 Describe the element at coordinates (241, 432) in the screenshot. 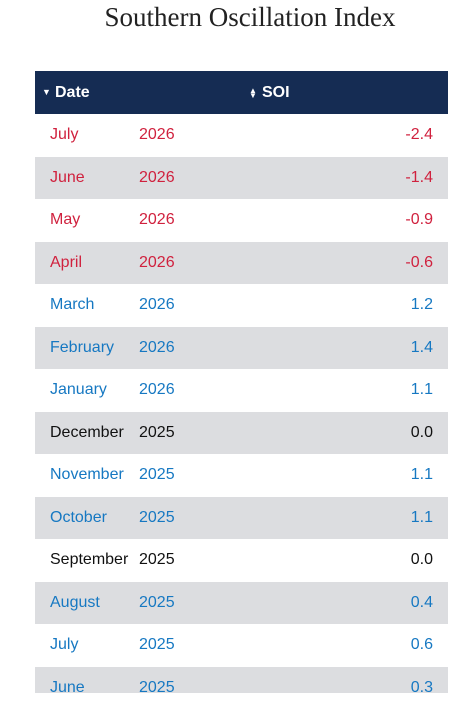

I see `table-row: December 2025 0.0` at that location.